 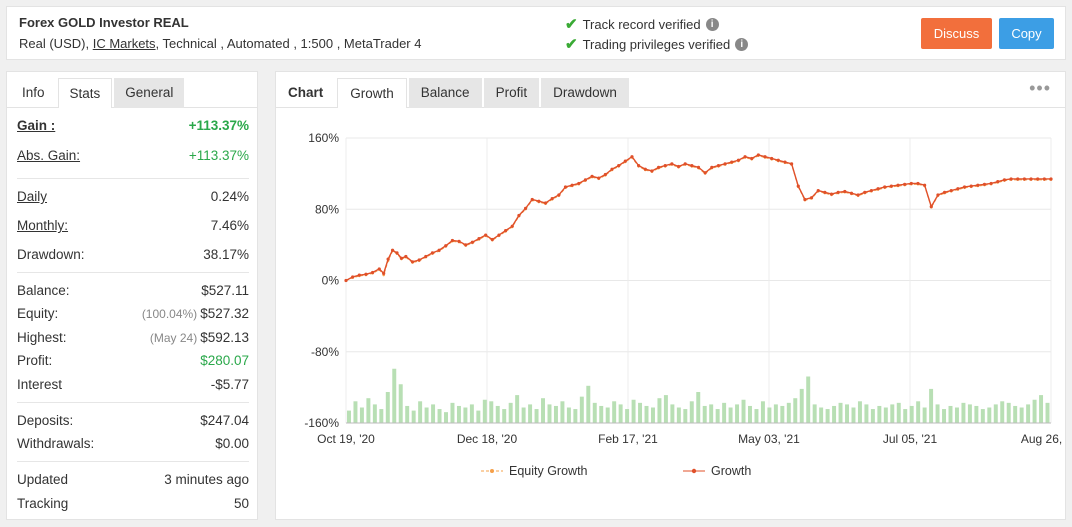 What do you see at coordinates (133, 313) in the screenshot?
I see `stat-equity: Equity: (100.04%) $527.32` at bounding box center [133, 313].